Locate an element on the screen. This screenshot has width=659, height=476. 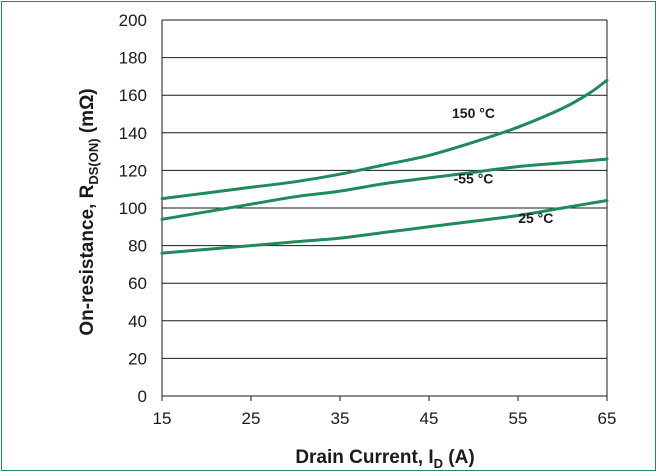
y-tick-label-180: 180 is located at coordinates (133, 58).